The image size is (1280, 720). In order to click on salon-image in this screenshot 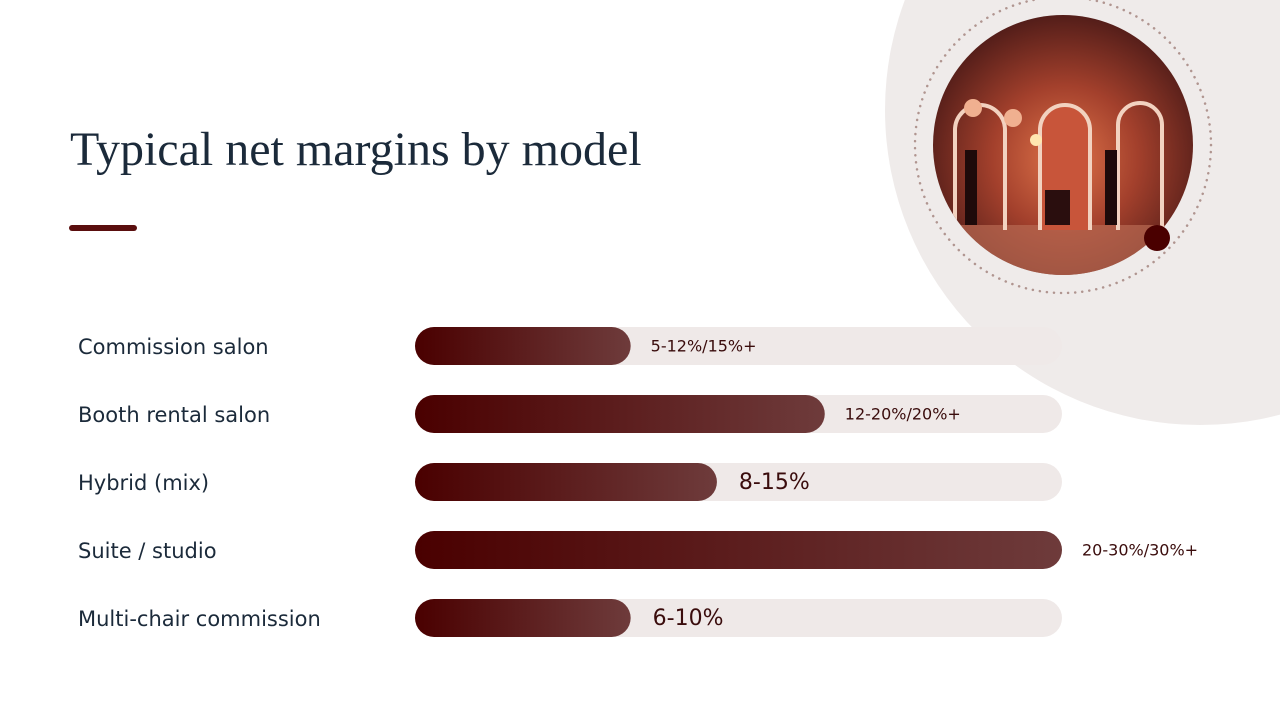, I will do `click(1063, 145)`.